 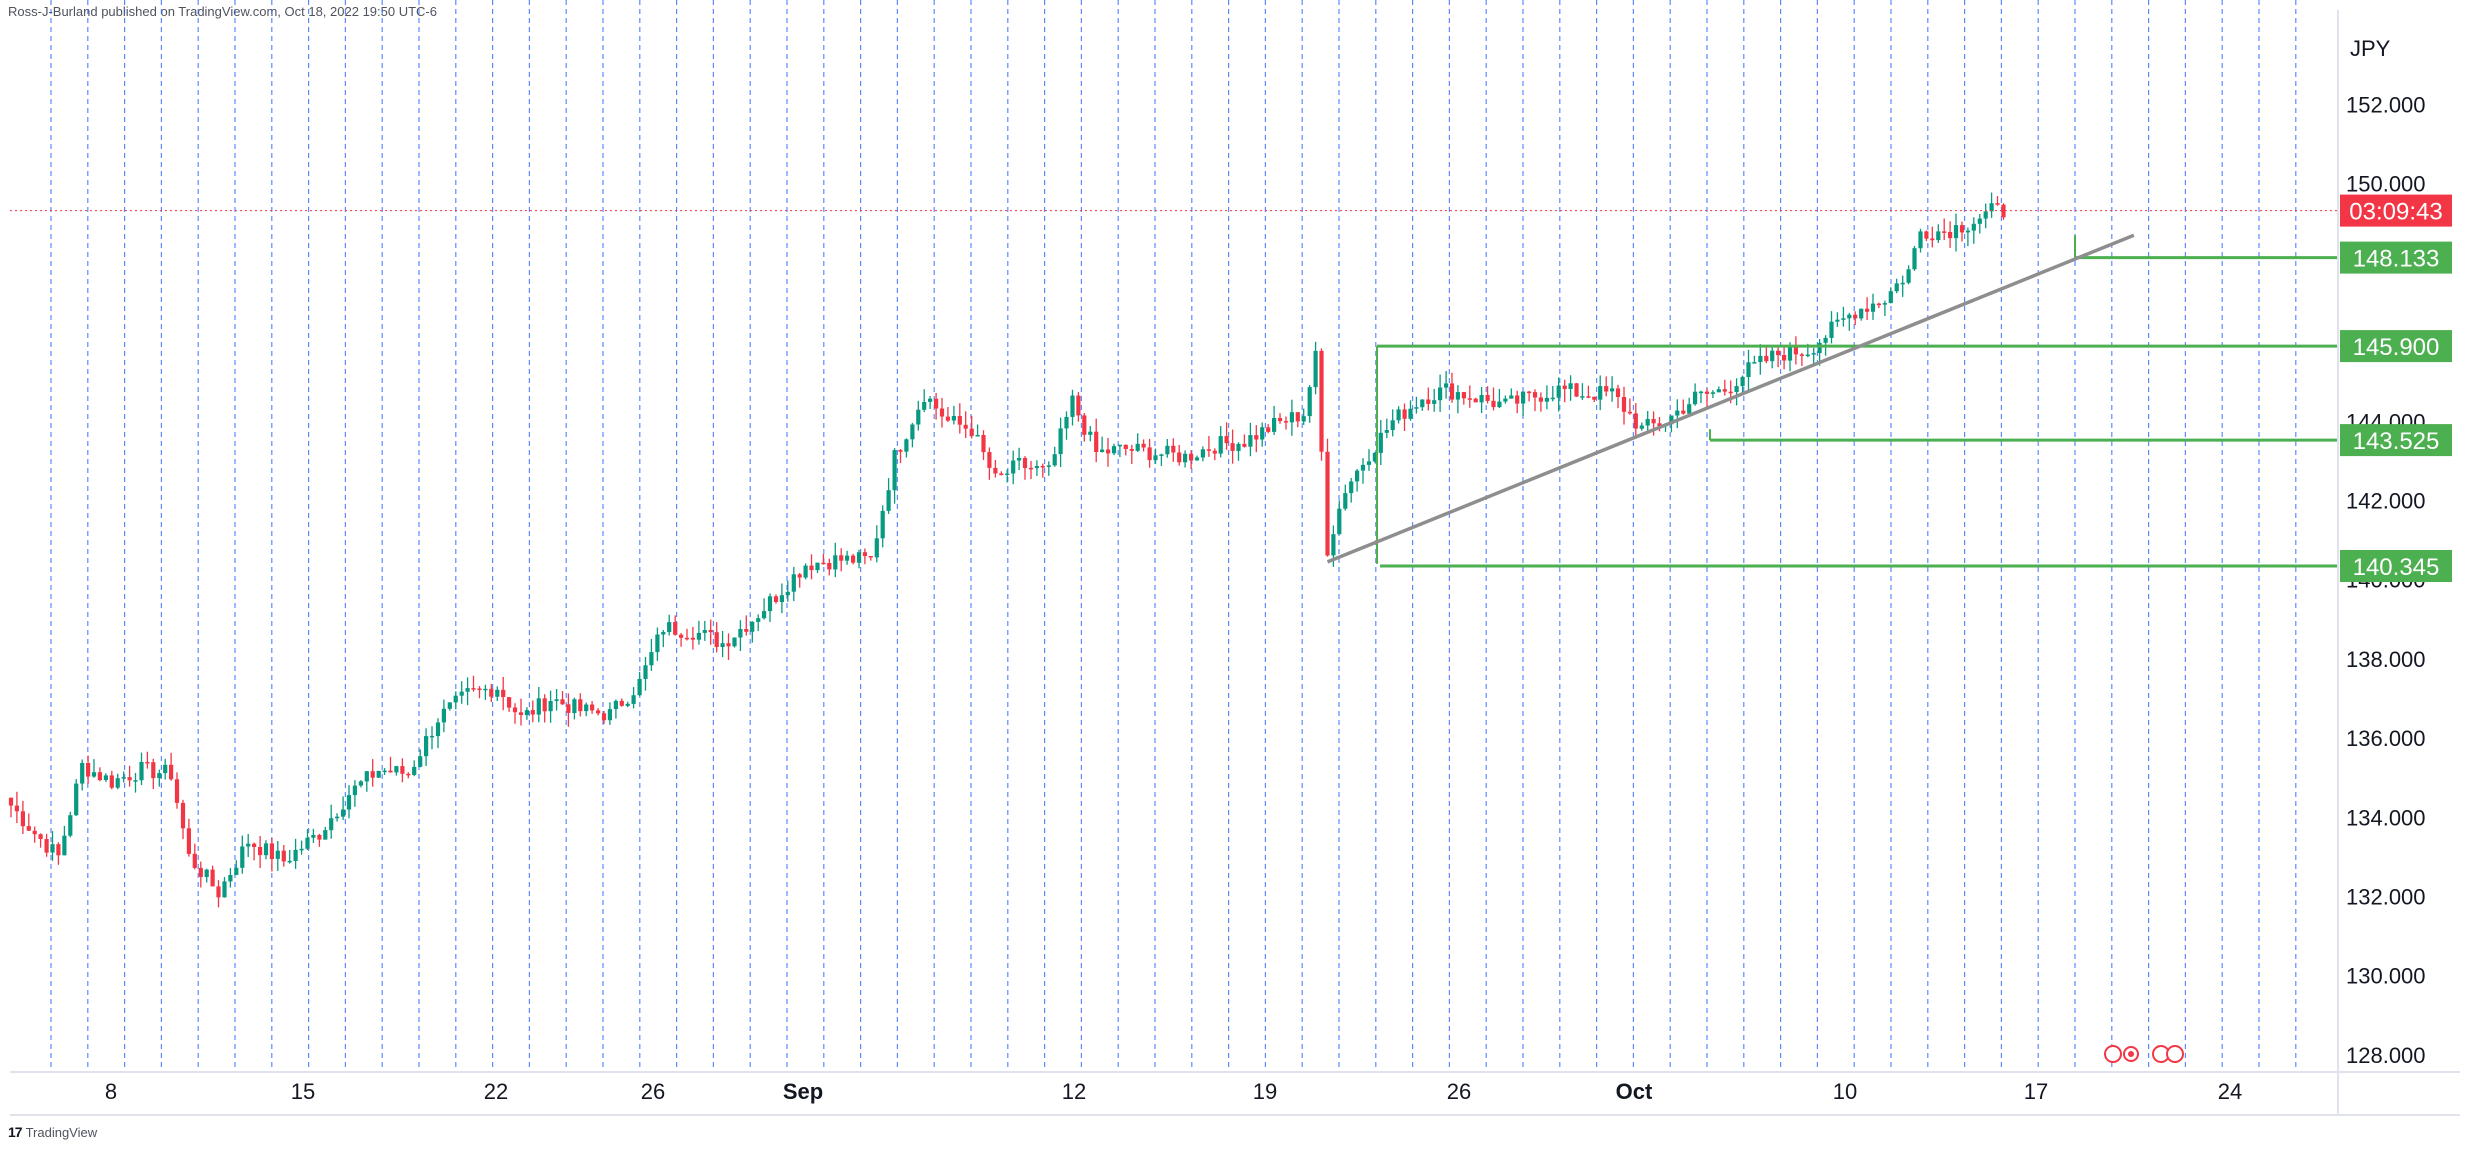 I want to click on x-tick-label: 22, so click(x=496, y=1091).